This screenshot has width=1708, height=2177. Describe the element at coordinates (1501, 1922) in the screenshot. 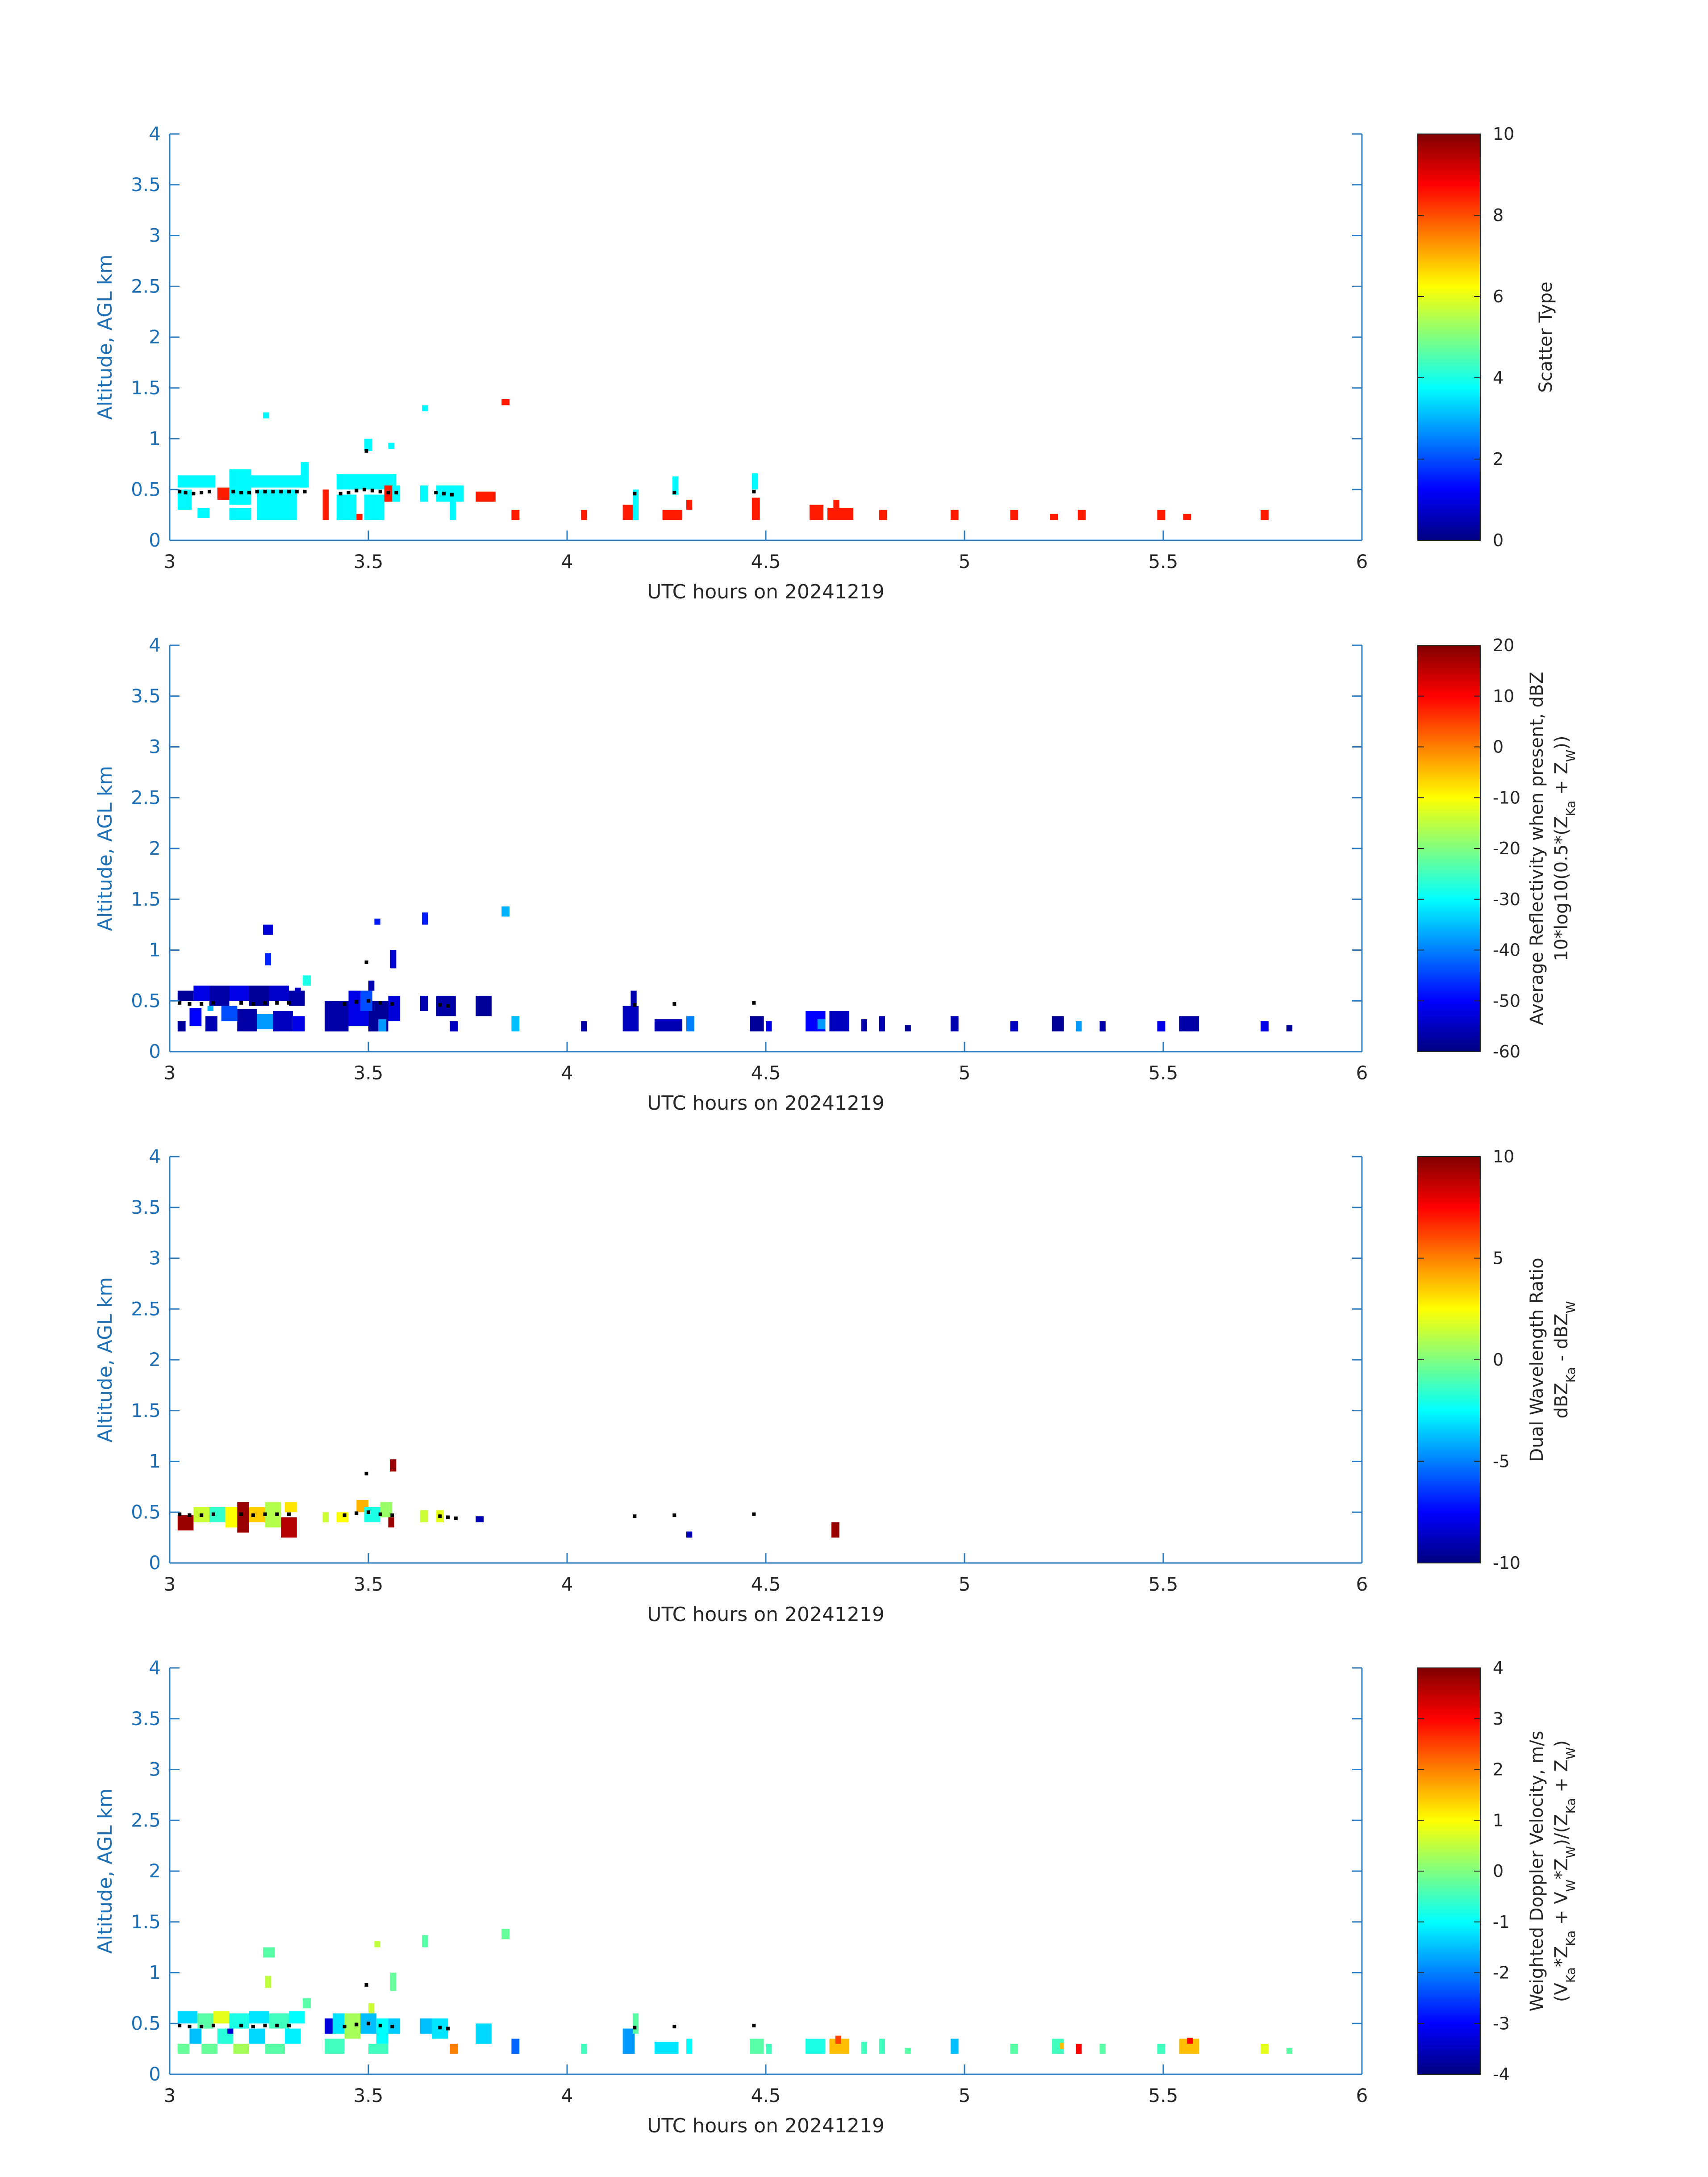

I see `colorbar-tick-label: -1` at that location.